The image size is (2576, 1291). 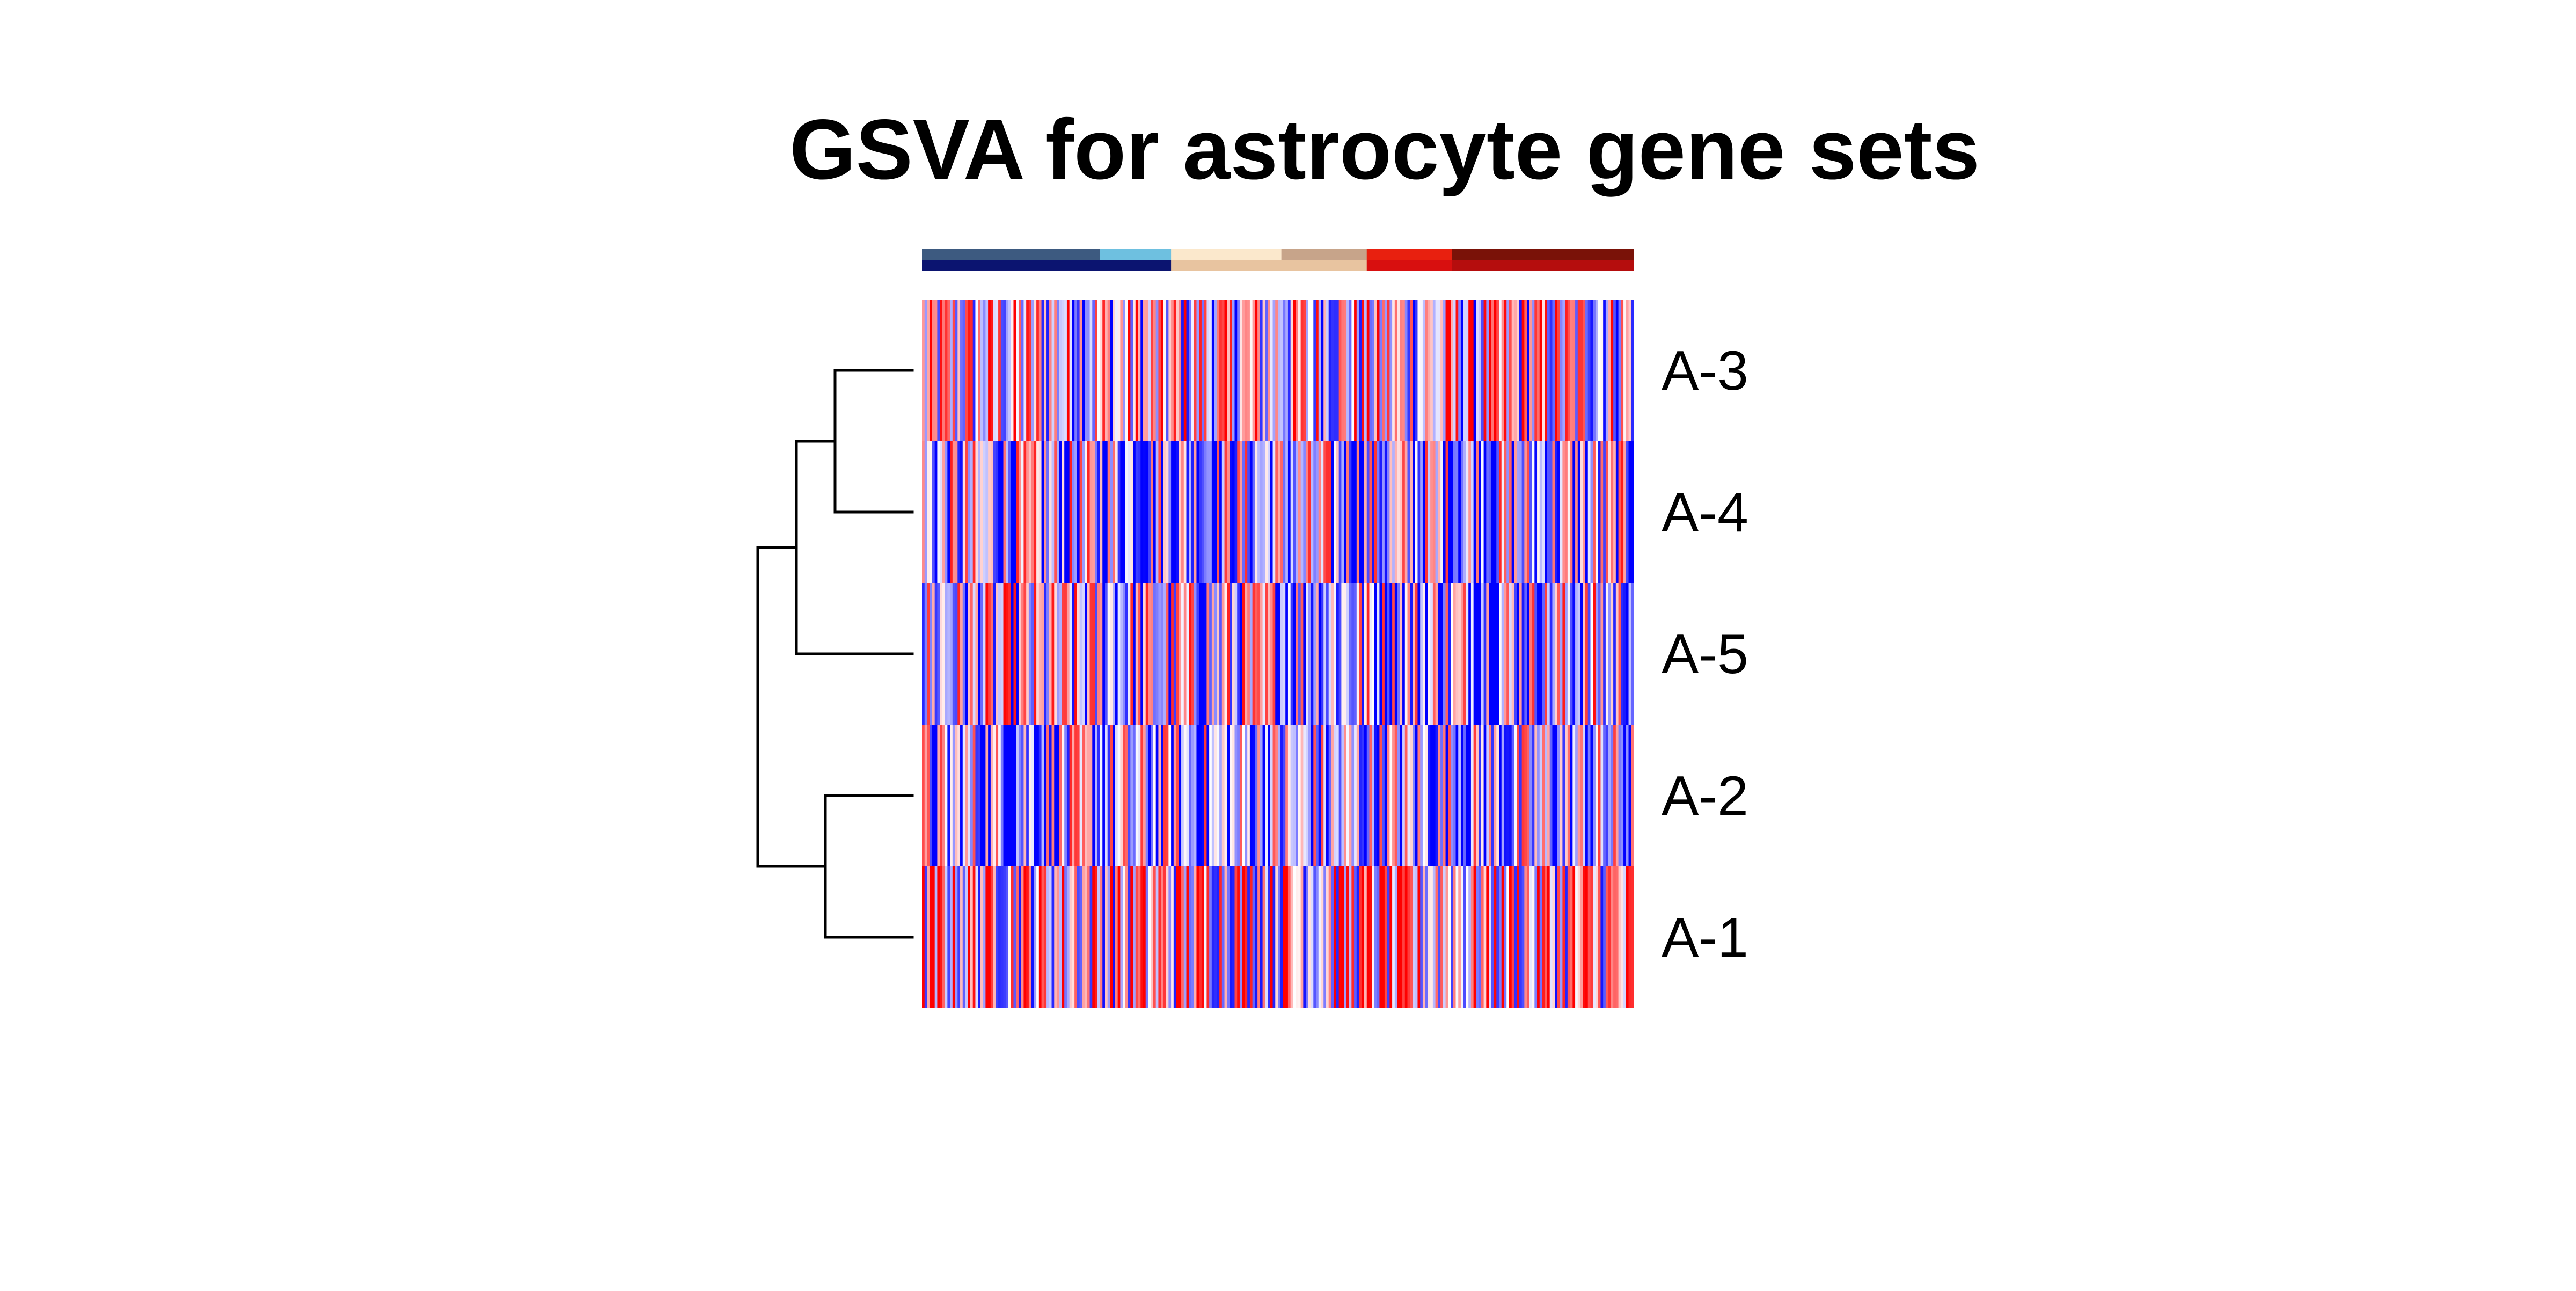 I want to click on chart-title: GSVA for astrocyte gene sets, so click(x=1384, y=149).